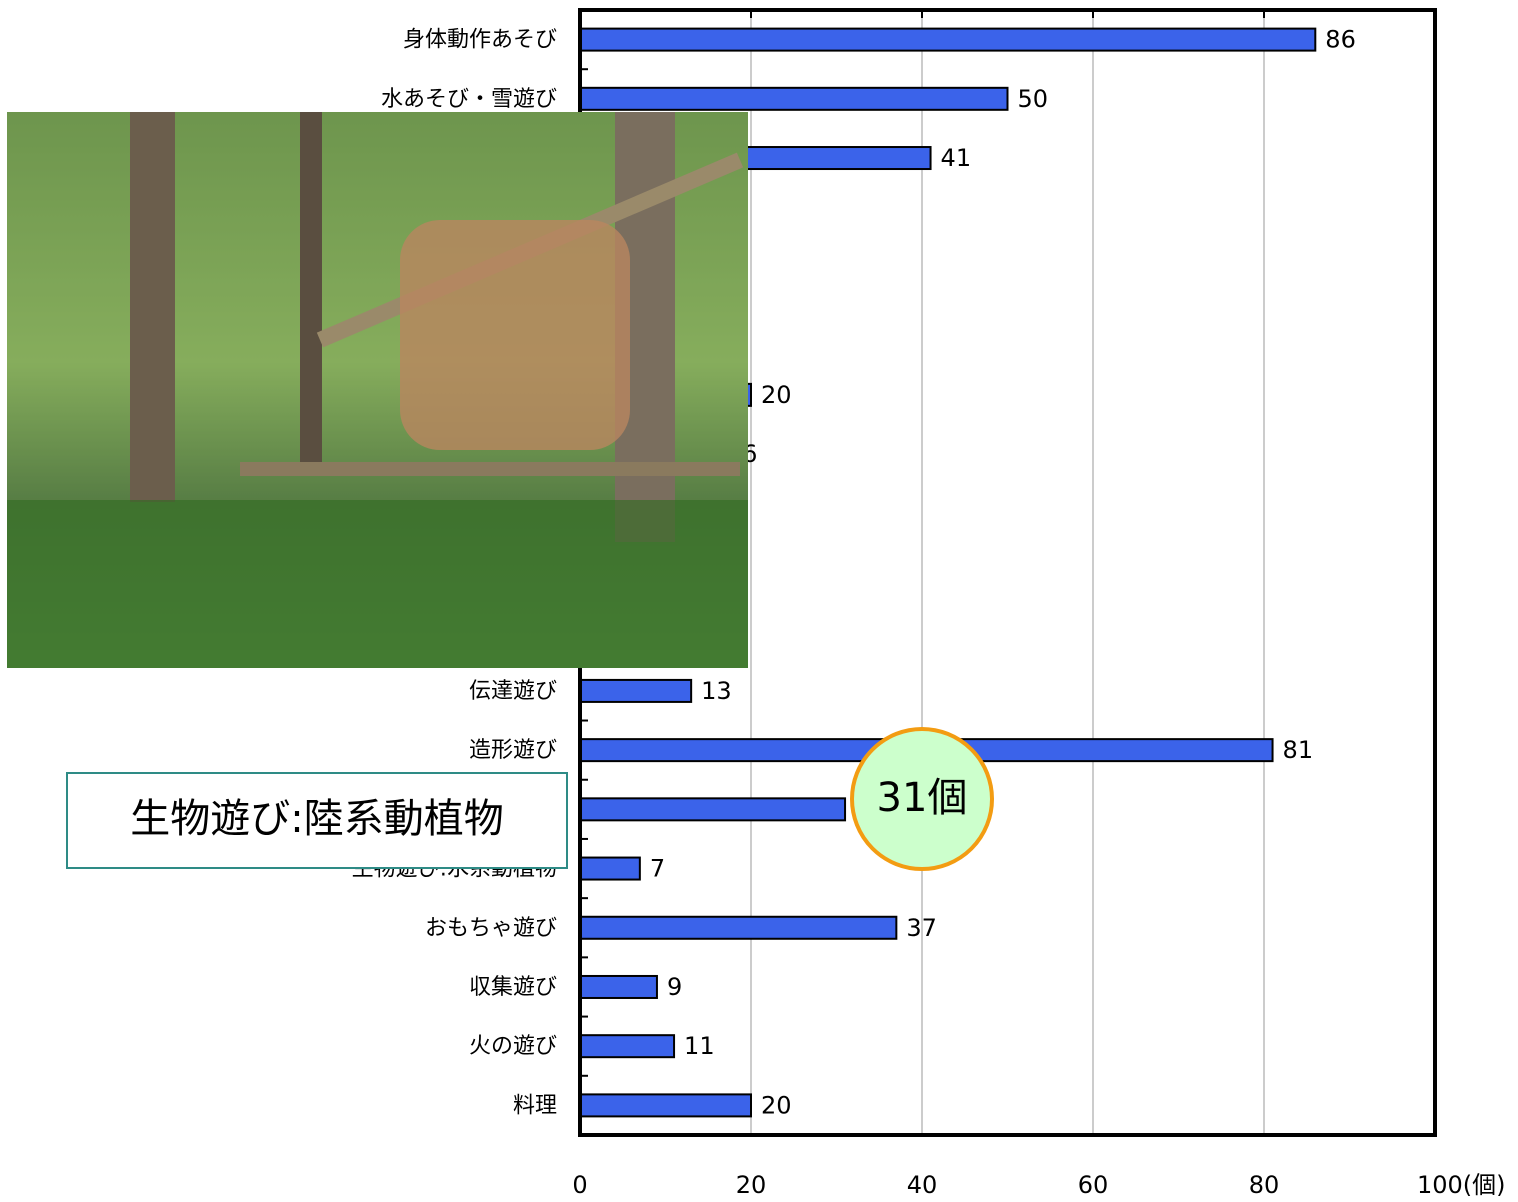  What do you see at coordinates (491, 928) in the screenshot?
I see `y-tick-label: おもちゃ遊び` at bounding box center [491, 928].